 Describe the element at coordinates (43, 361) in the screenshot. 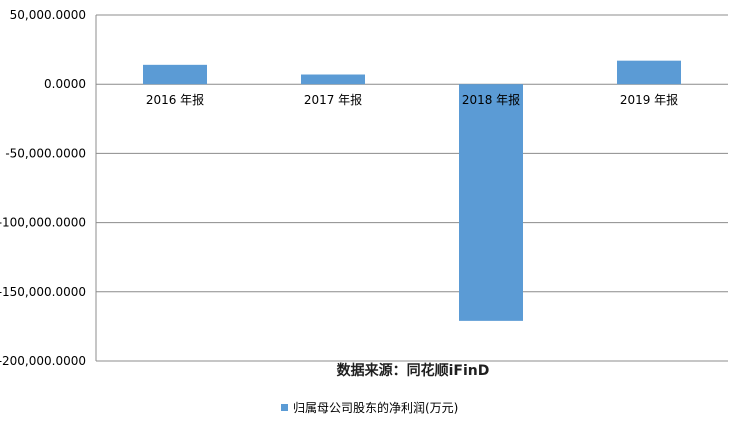

I see `y-tick-label: -200,000.0000` at that location.